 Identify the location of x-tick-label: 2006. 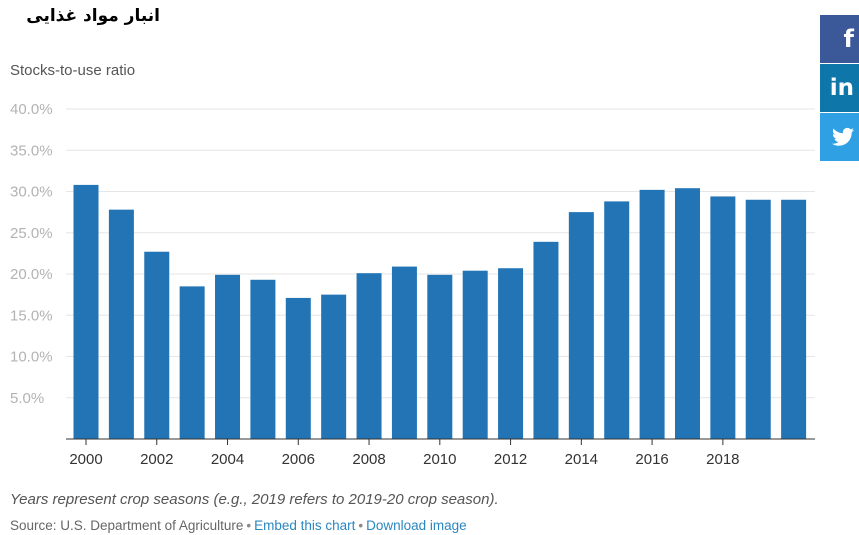
(298, 459).